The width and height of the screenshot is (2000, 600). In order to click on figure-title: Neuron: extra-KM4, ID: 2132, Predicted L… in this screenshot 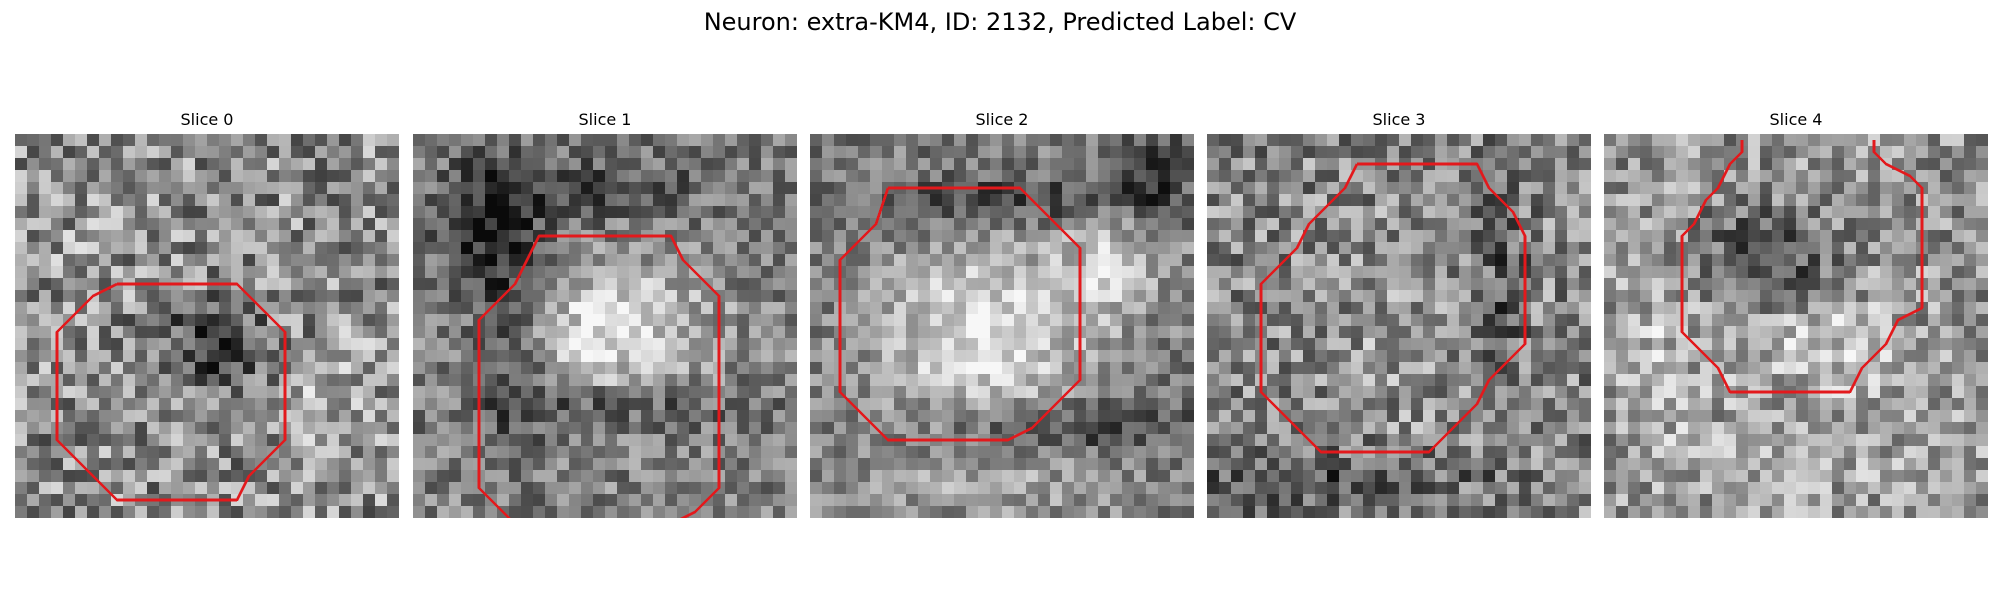, I will do `click(1000, 22)`.